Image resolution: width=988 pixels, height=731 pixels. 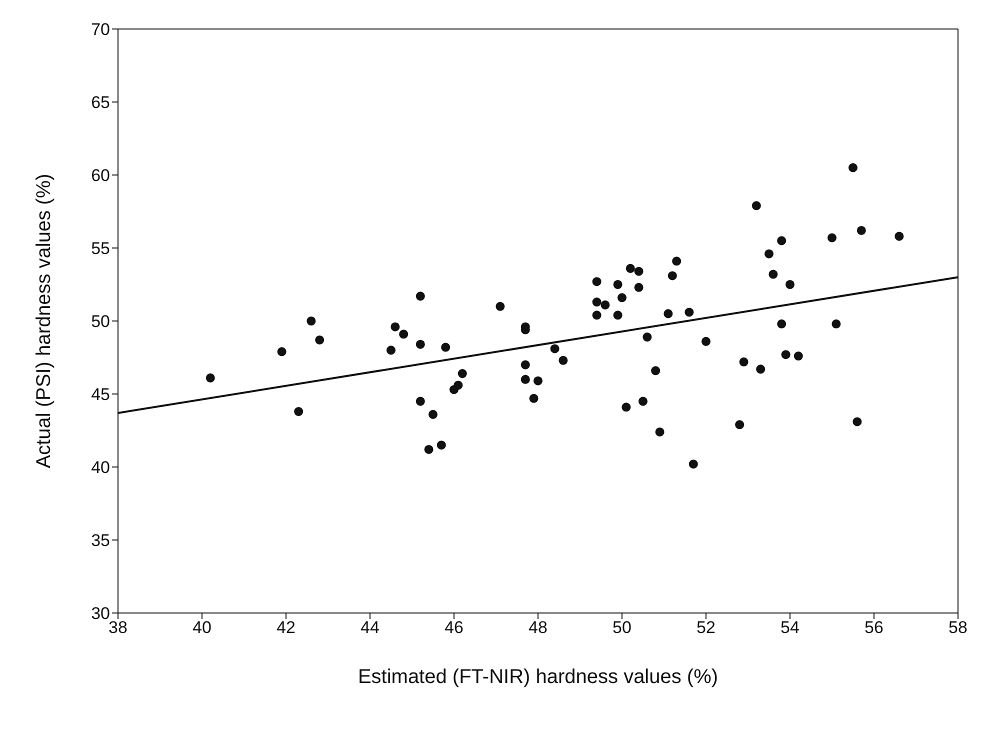 I want to click on x-tick-label: 46, so click(x=454, y=628).